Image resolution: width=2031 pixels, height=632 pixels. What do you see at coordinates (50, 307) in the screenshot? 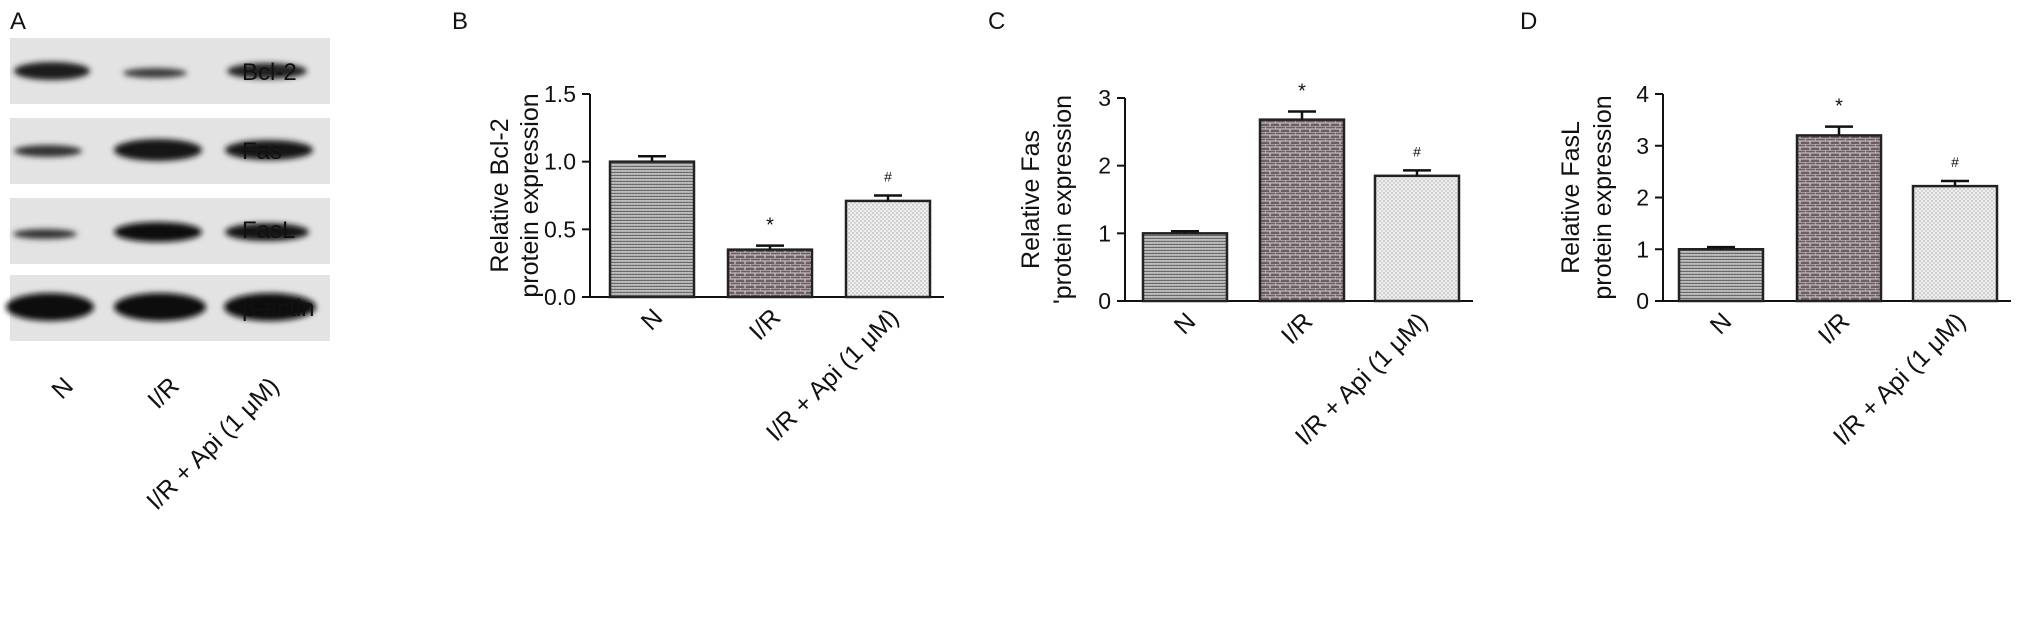
I see `band-actin-n` at bounding box center [50, 307].